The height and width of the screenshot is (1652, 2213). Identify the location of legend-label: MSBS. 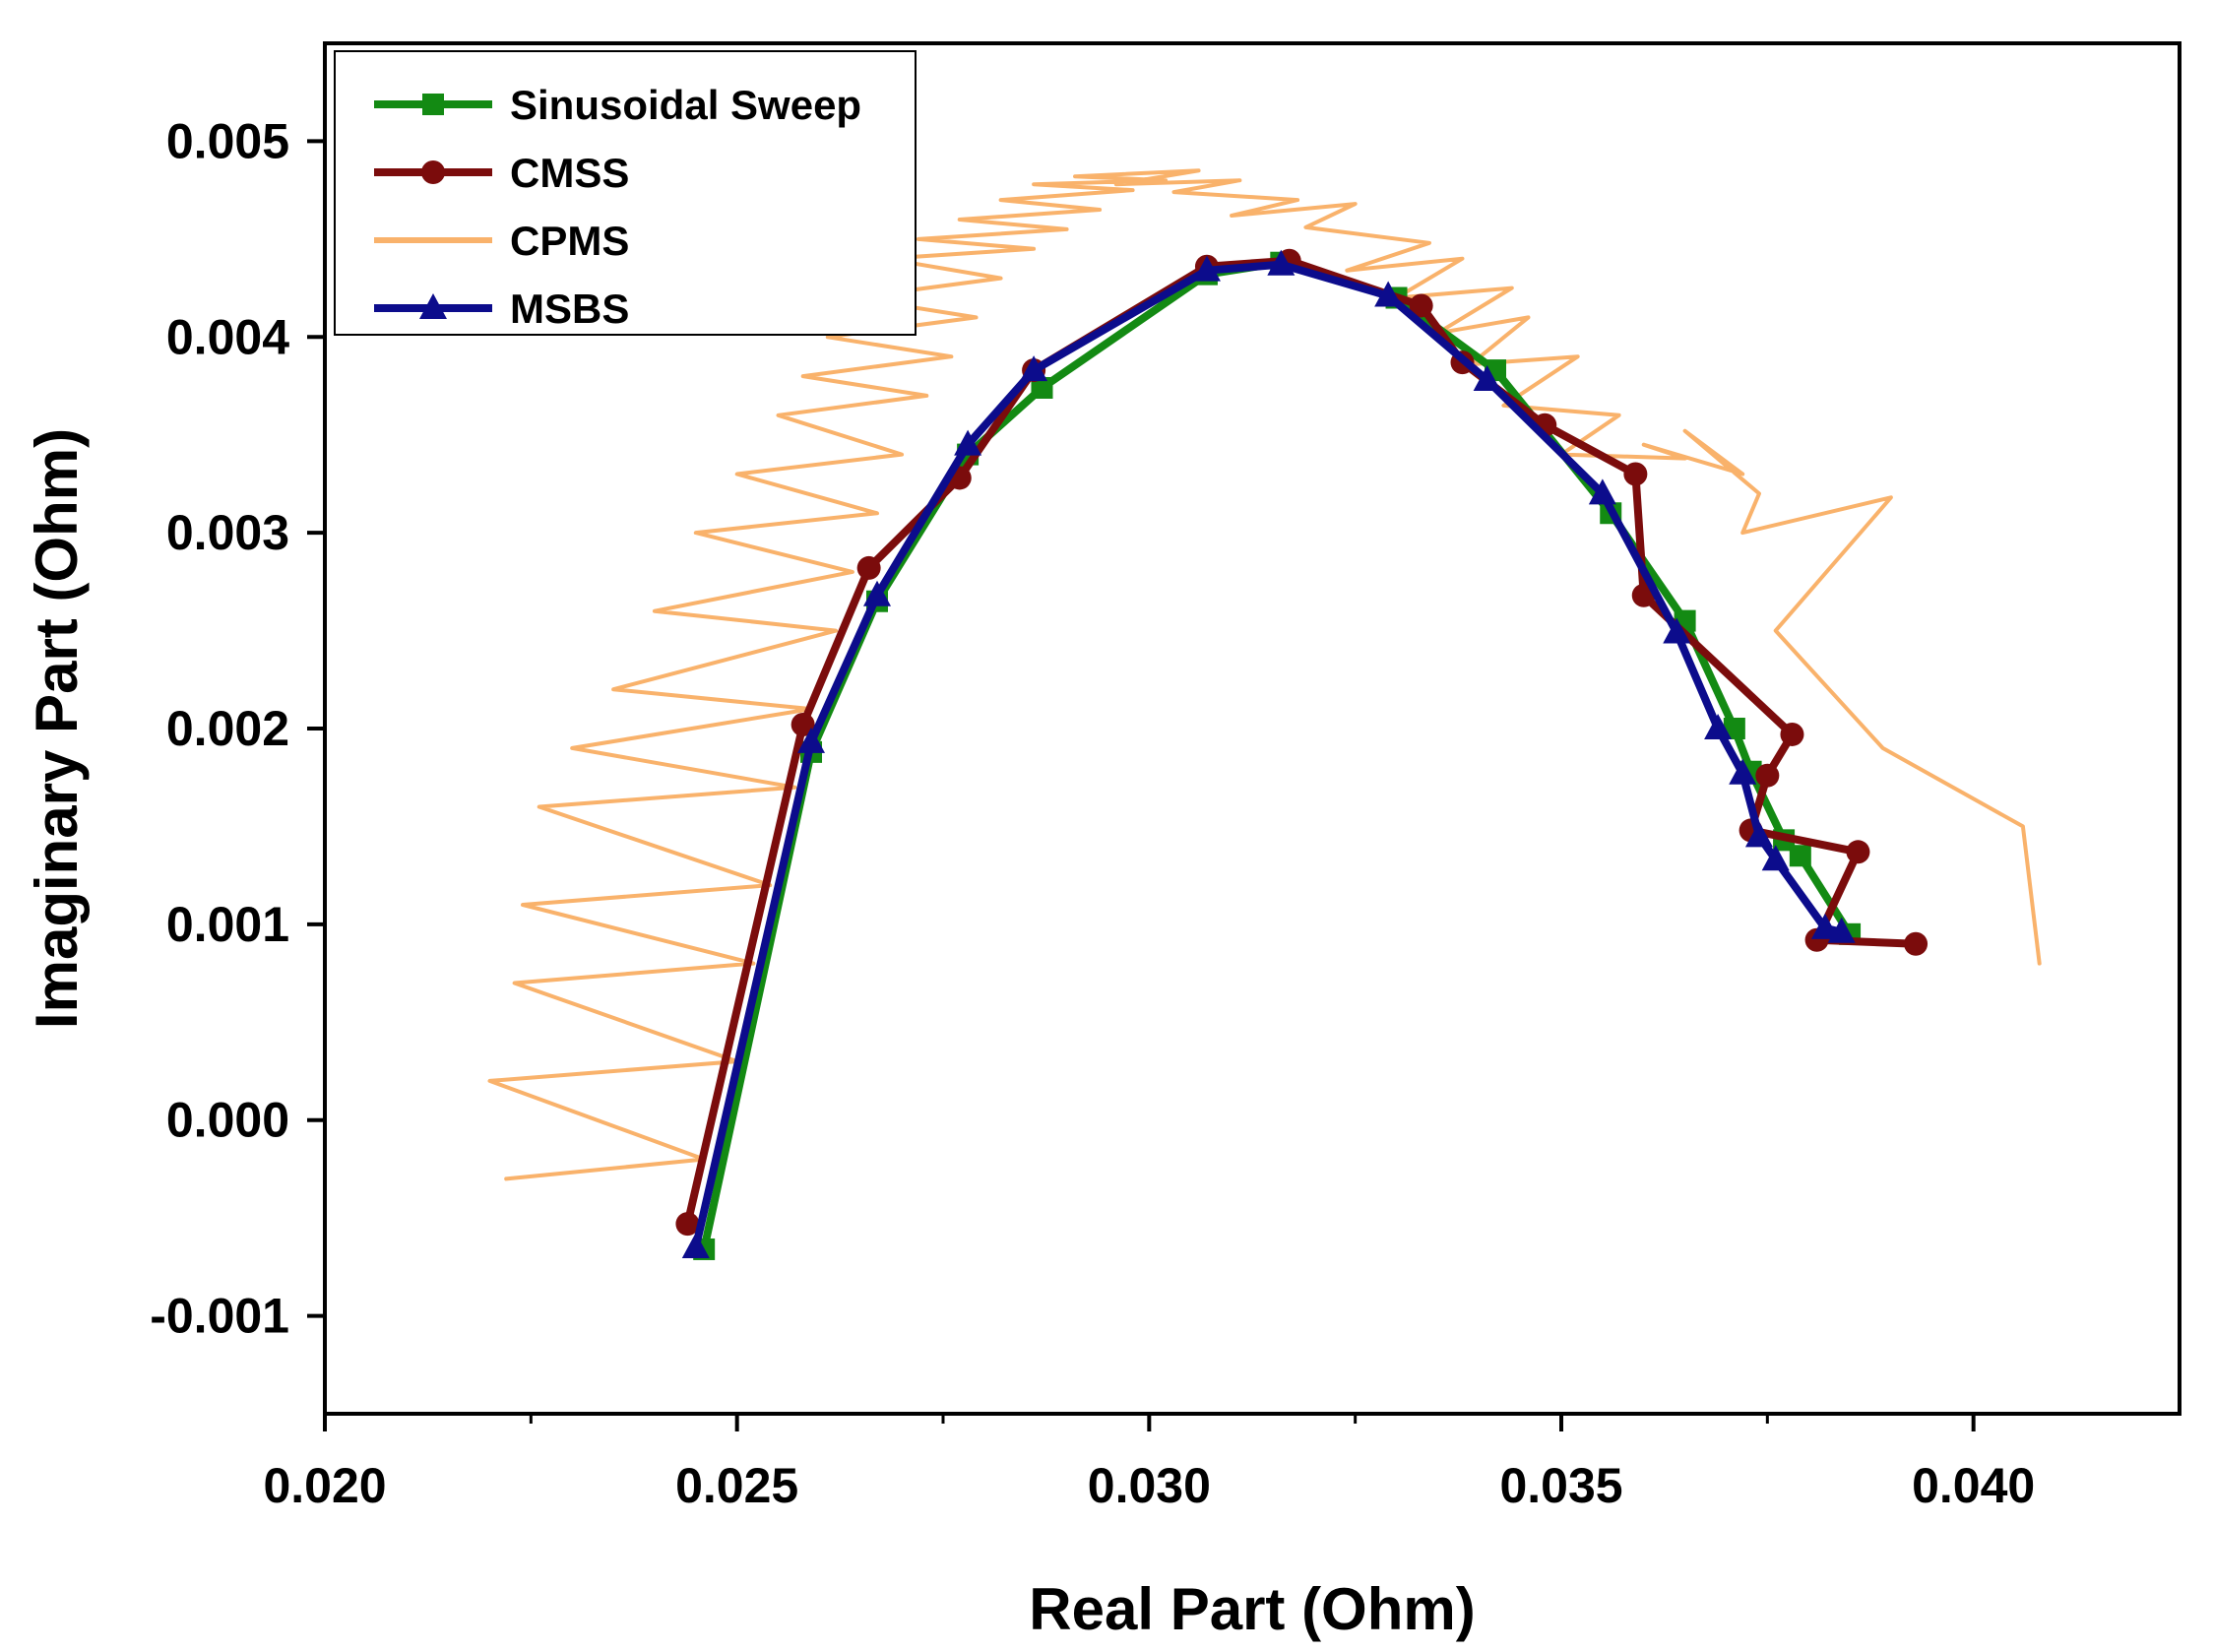
(569, 309).